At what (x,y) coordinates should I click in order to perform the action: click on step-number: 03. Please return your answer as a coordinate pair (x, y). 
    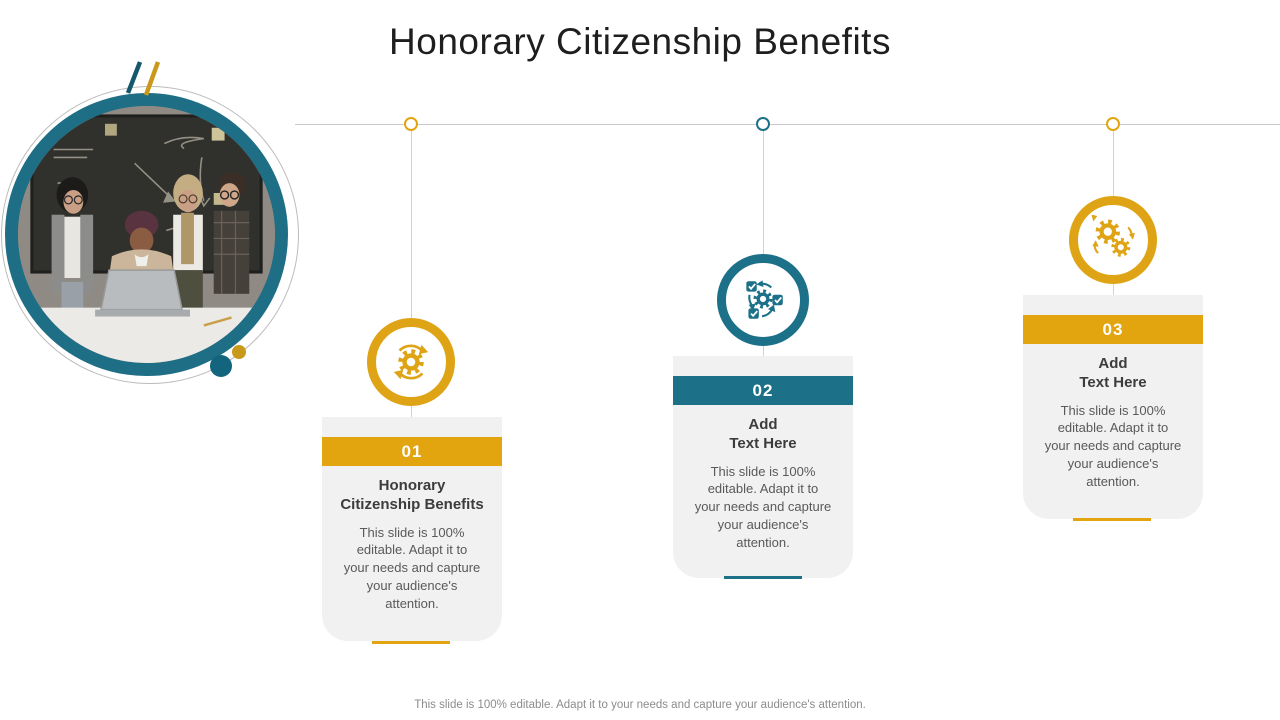
    Looking at the image, I should click on (1113, 329).